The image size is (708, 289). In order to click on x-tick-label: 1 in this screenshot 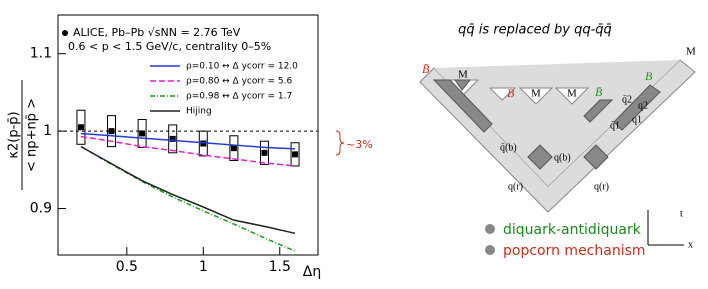, I will do `click(203, 267)`.